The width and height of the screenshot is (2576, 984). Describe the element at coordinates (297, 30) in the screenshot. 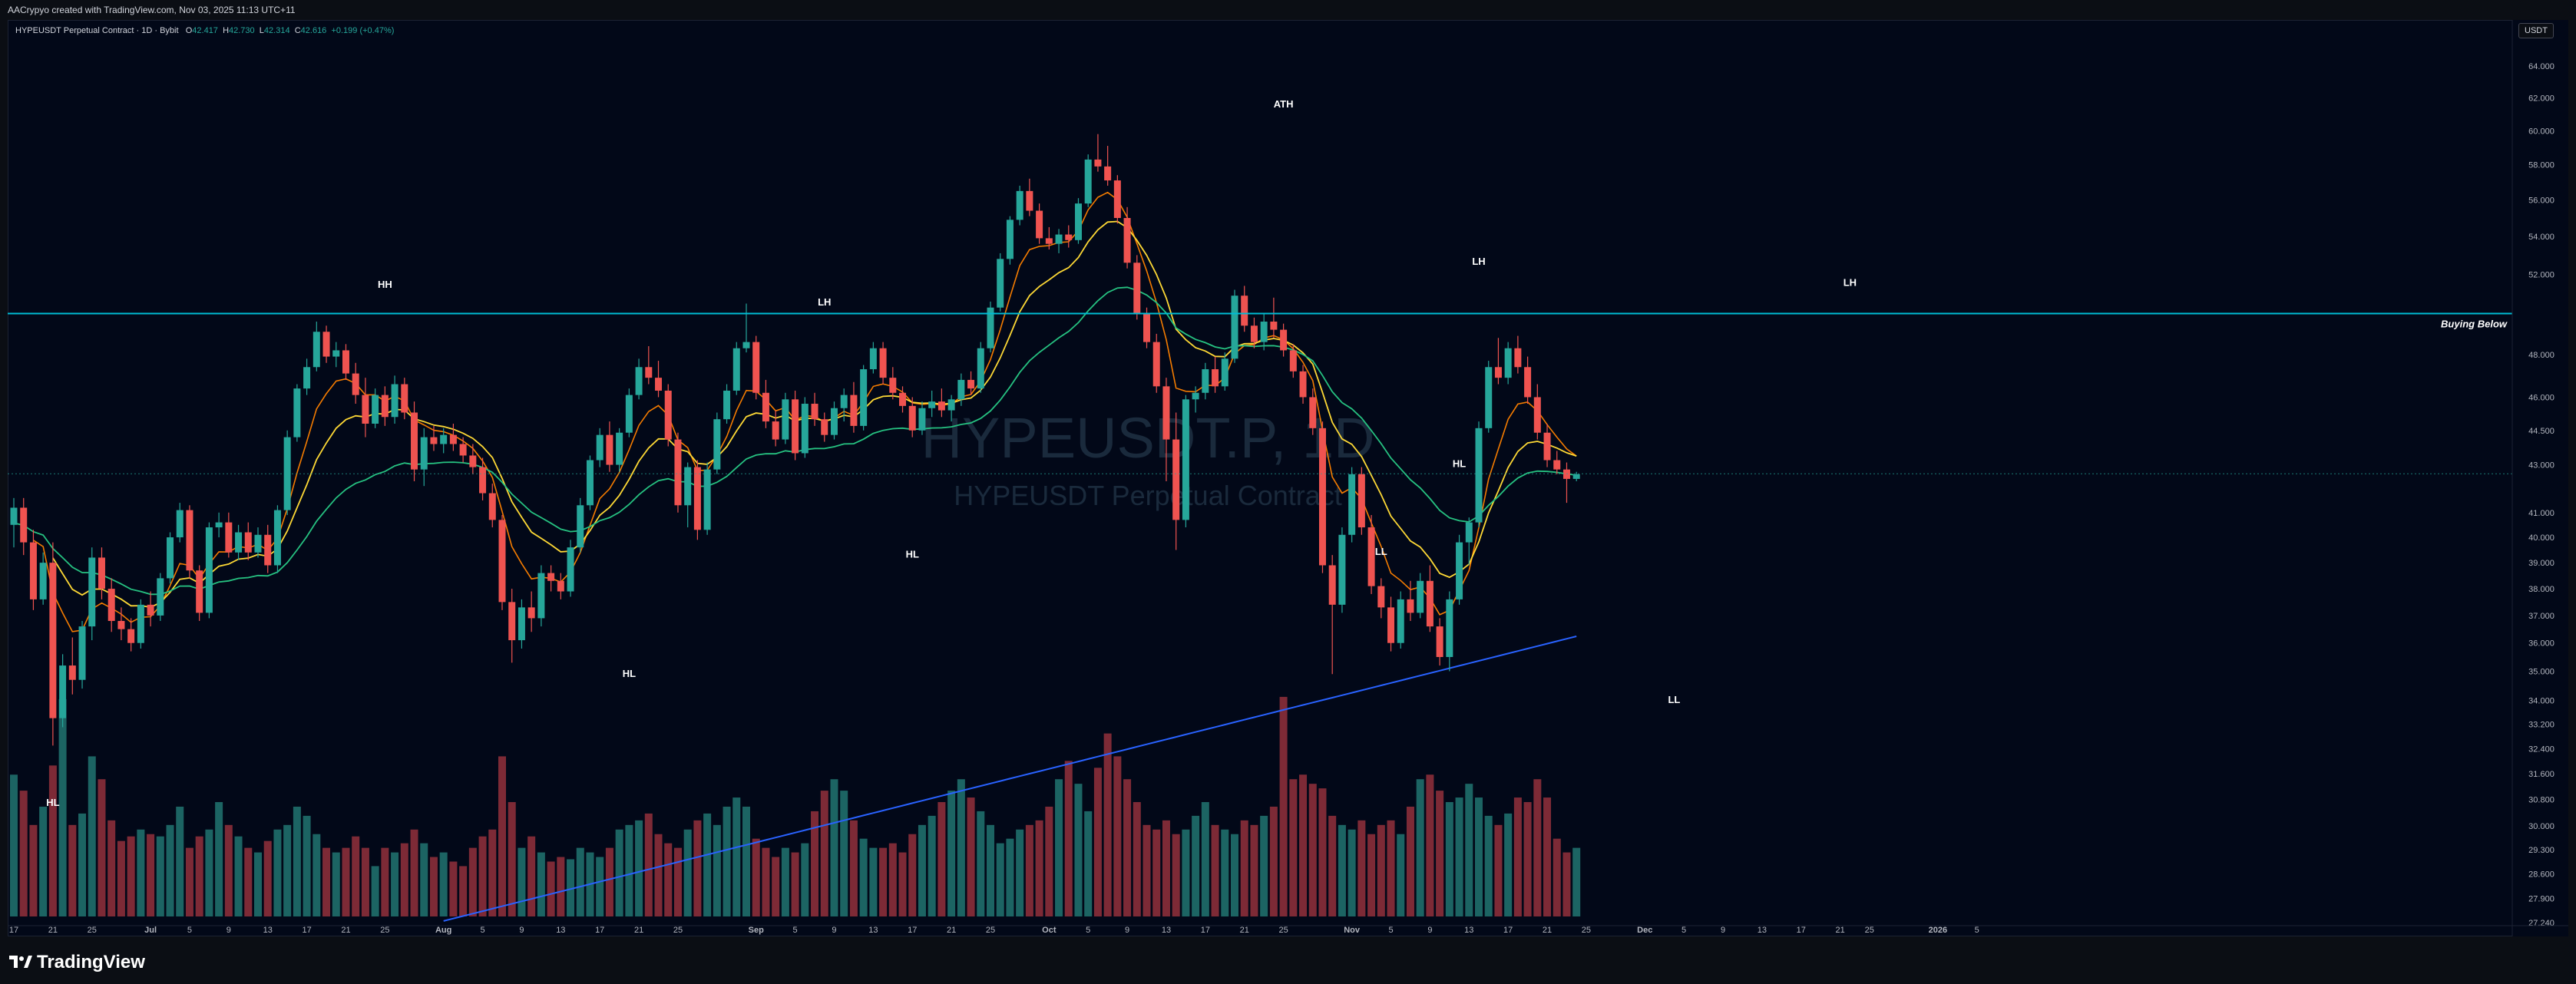

I see `close-label: C` at that location.